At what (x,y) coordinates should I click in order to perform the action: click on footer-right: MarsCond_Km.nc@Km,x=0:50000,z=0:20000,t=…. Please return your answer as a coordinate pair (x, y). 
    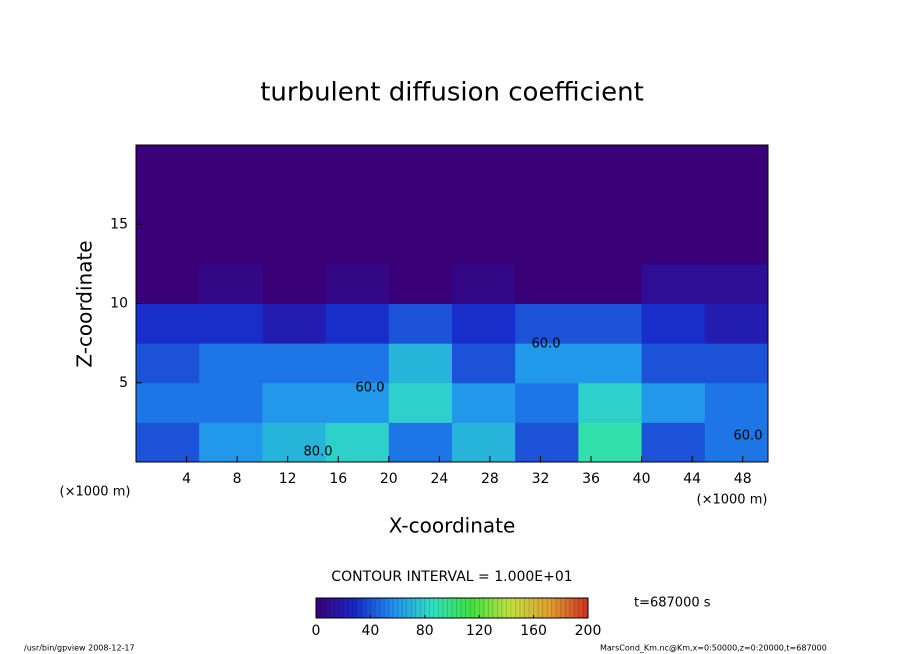
    Looking at the image, I should click on (713, 648).